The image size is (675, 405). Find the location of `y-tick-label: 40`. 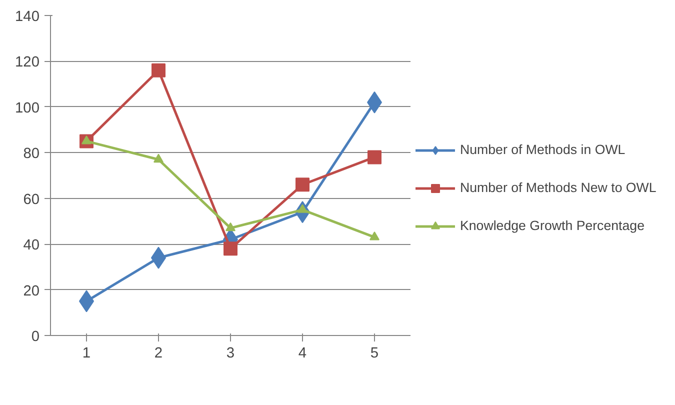

y-tick-label: 40 is located at coordinates (31, 246).